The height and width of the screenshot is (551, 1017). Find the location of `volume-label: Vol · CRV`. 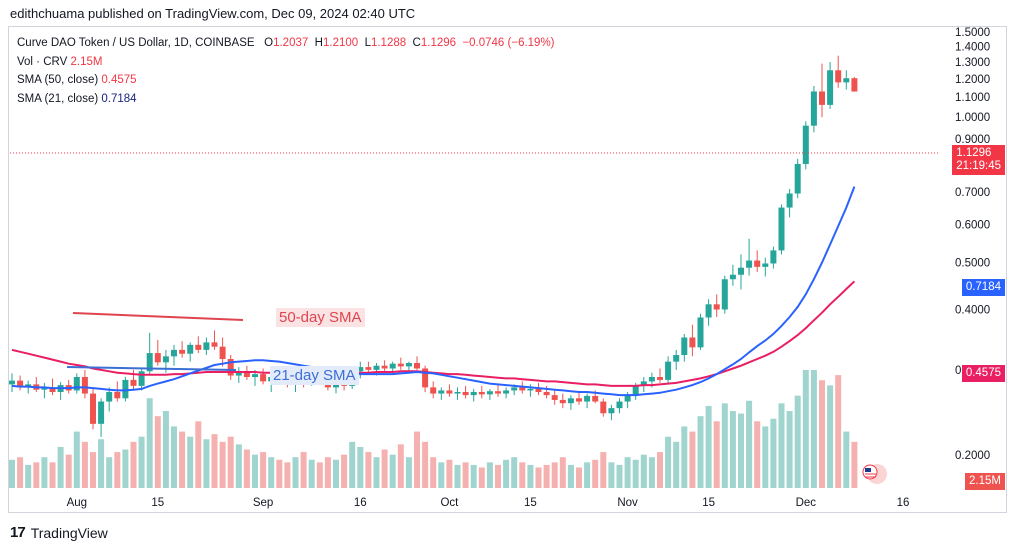

volume-label: Vol · CRV is located at coordinates (42, 61).